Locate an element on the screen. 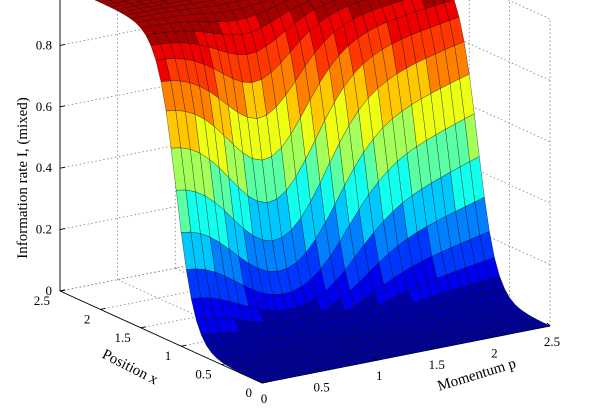 The height and width of the screenshot is (412, 603). z-tick-label: 0.6 is located at coordinates (44, 106).